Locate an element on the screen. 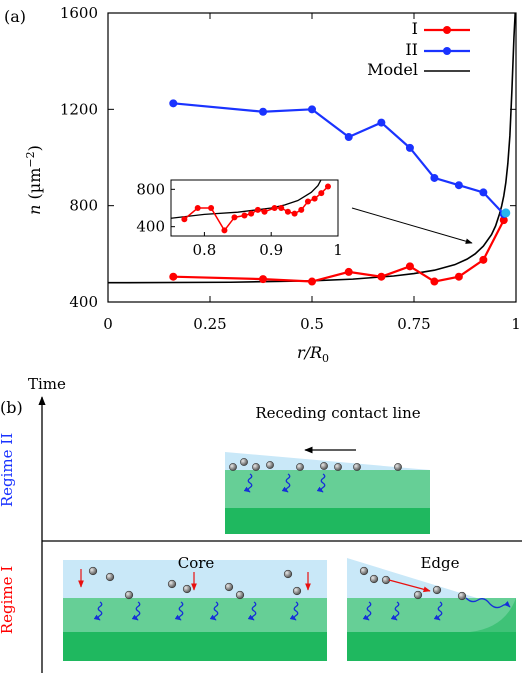 The width and height of the screenshot is (522, 673). regime-II-label: Regime II is located at coordinates (8, 470).